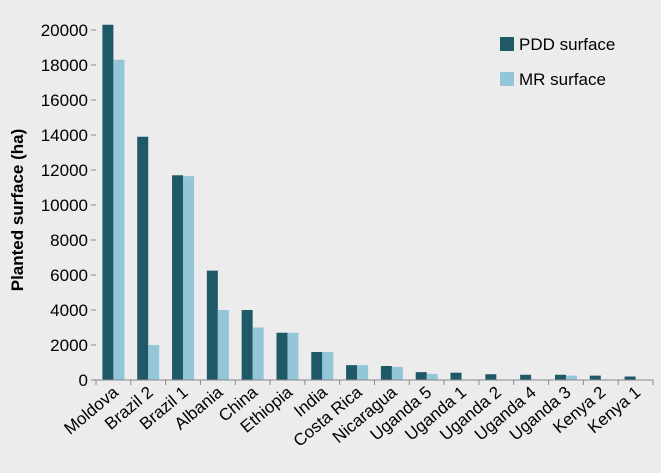 This screenshot has width=661, height=473. I want to click on y-tick-label: 18000, so click(64, 65).